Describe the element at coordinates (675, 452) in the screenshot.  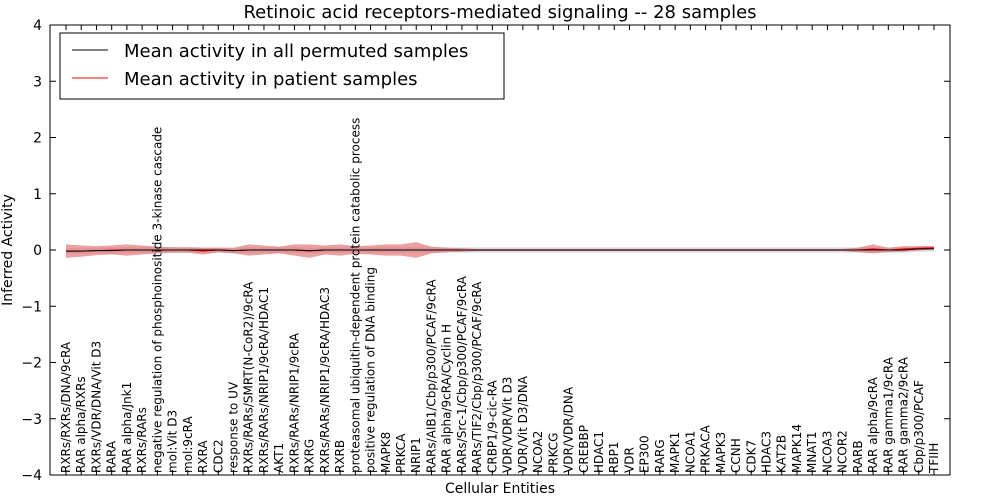
I see `x-tick-label: MAPK1` at that location.